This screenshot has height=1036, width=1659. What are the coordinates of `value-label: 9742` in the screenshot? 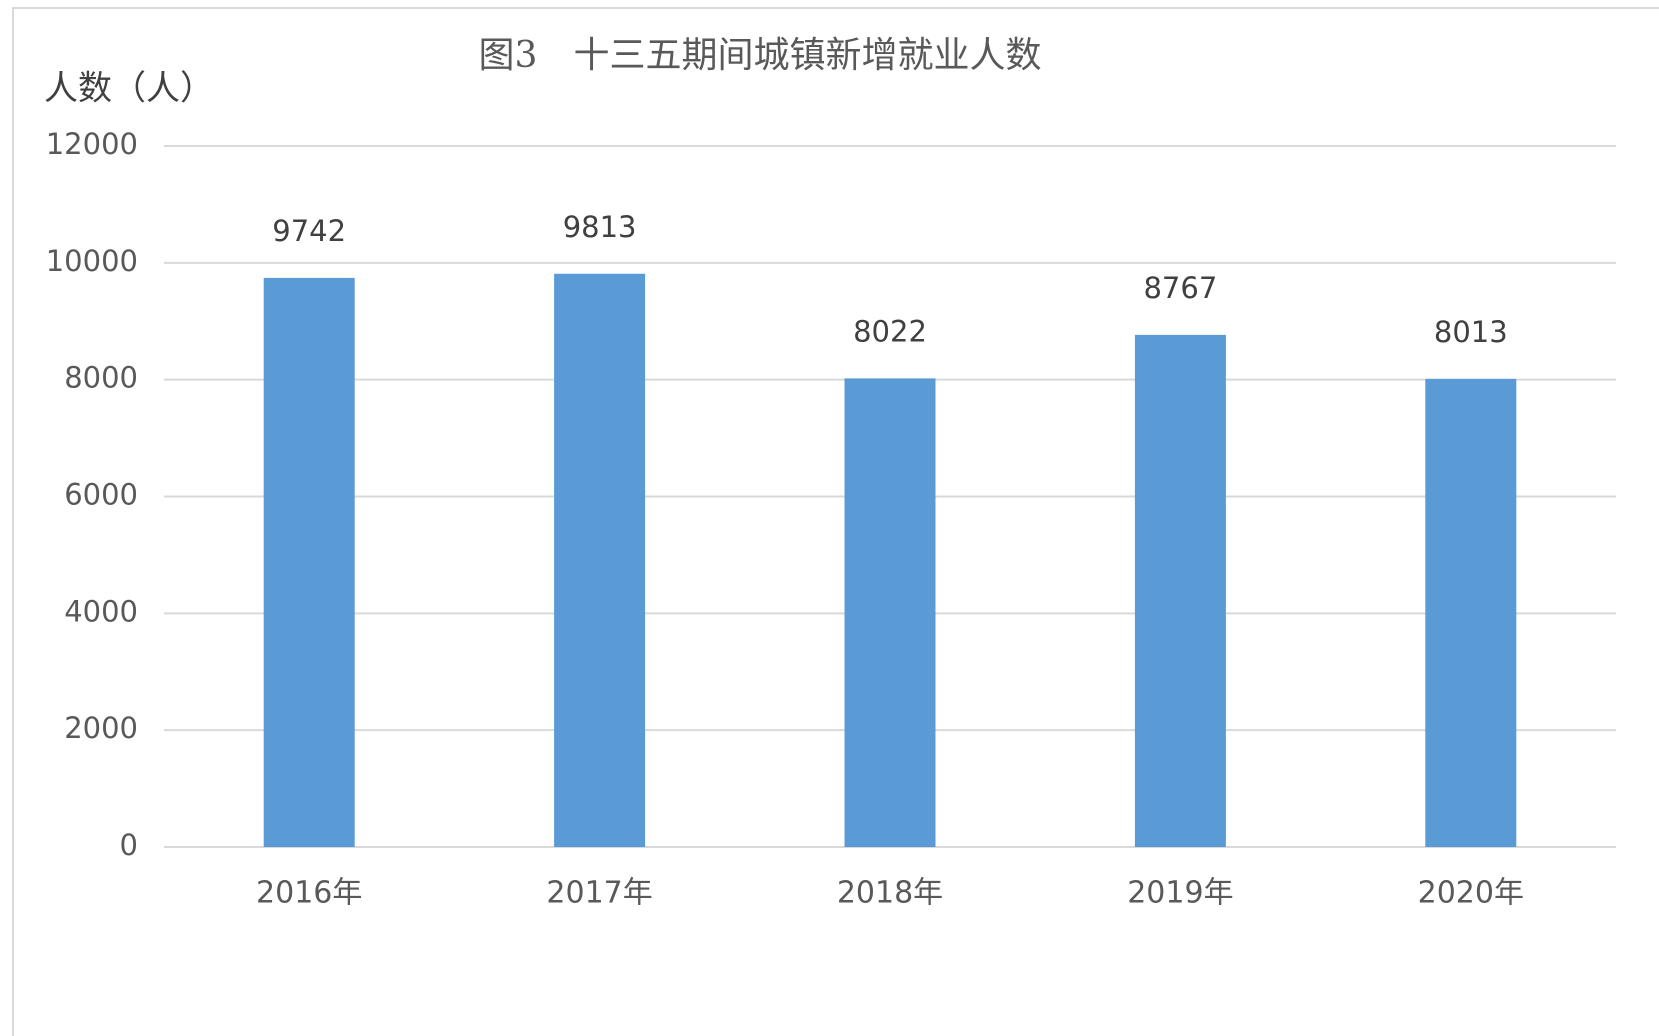 It's located at (309, 231).